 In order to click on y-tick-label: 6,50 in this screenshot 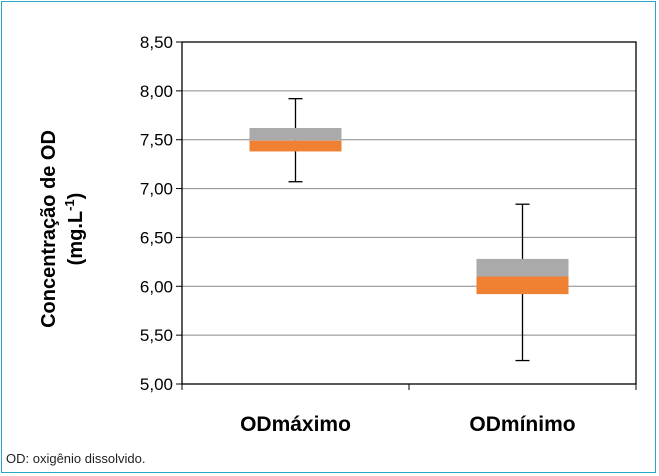, I will do `click(156, 237)`.